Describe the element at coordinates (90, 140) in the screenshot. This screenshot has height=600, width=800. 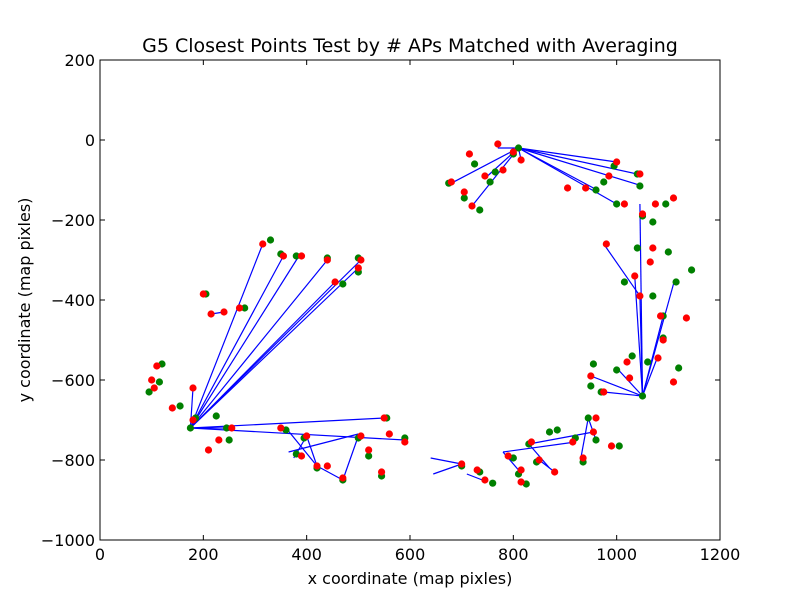
I see `y-tick-label: 0` at that location.